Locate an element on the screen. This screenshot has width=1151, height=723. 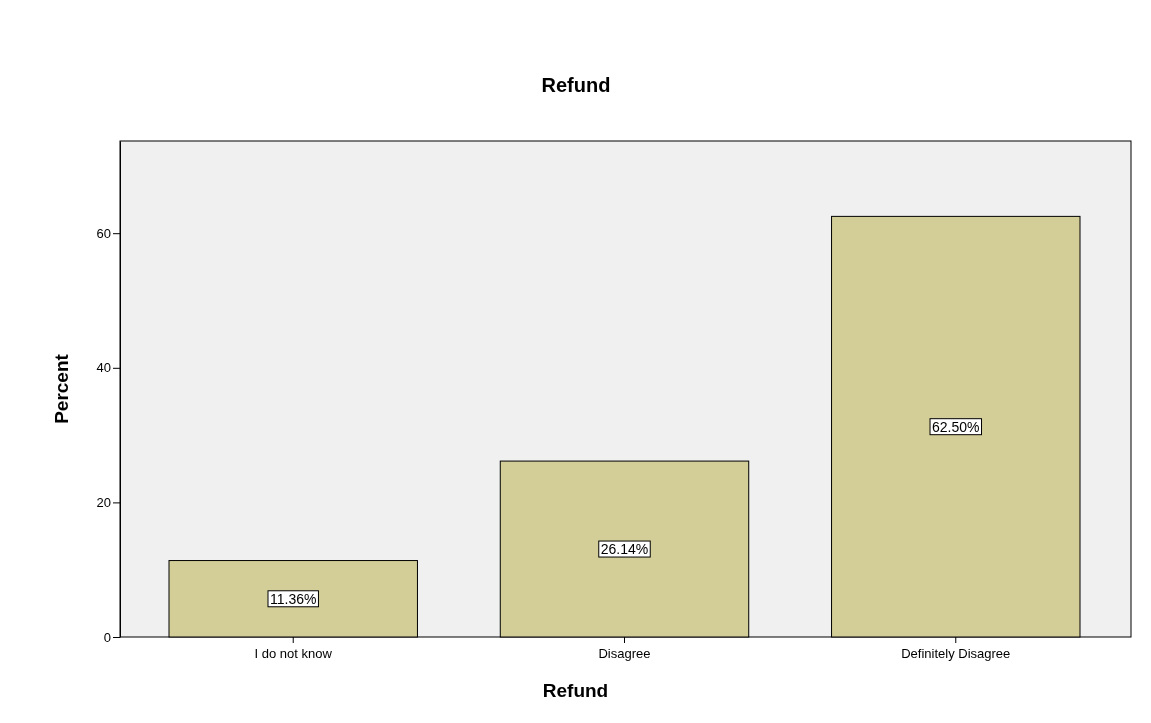
y-tick-label: 60 is located at coordinates (103, 233).